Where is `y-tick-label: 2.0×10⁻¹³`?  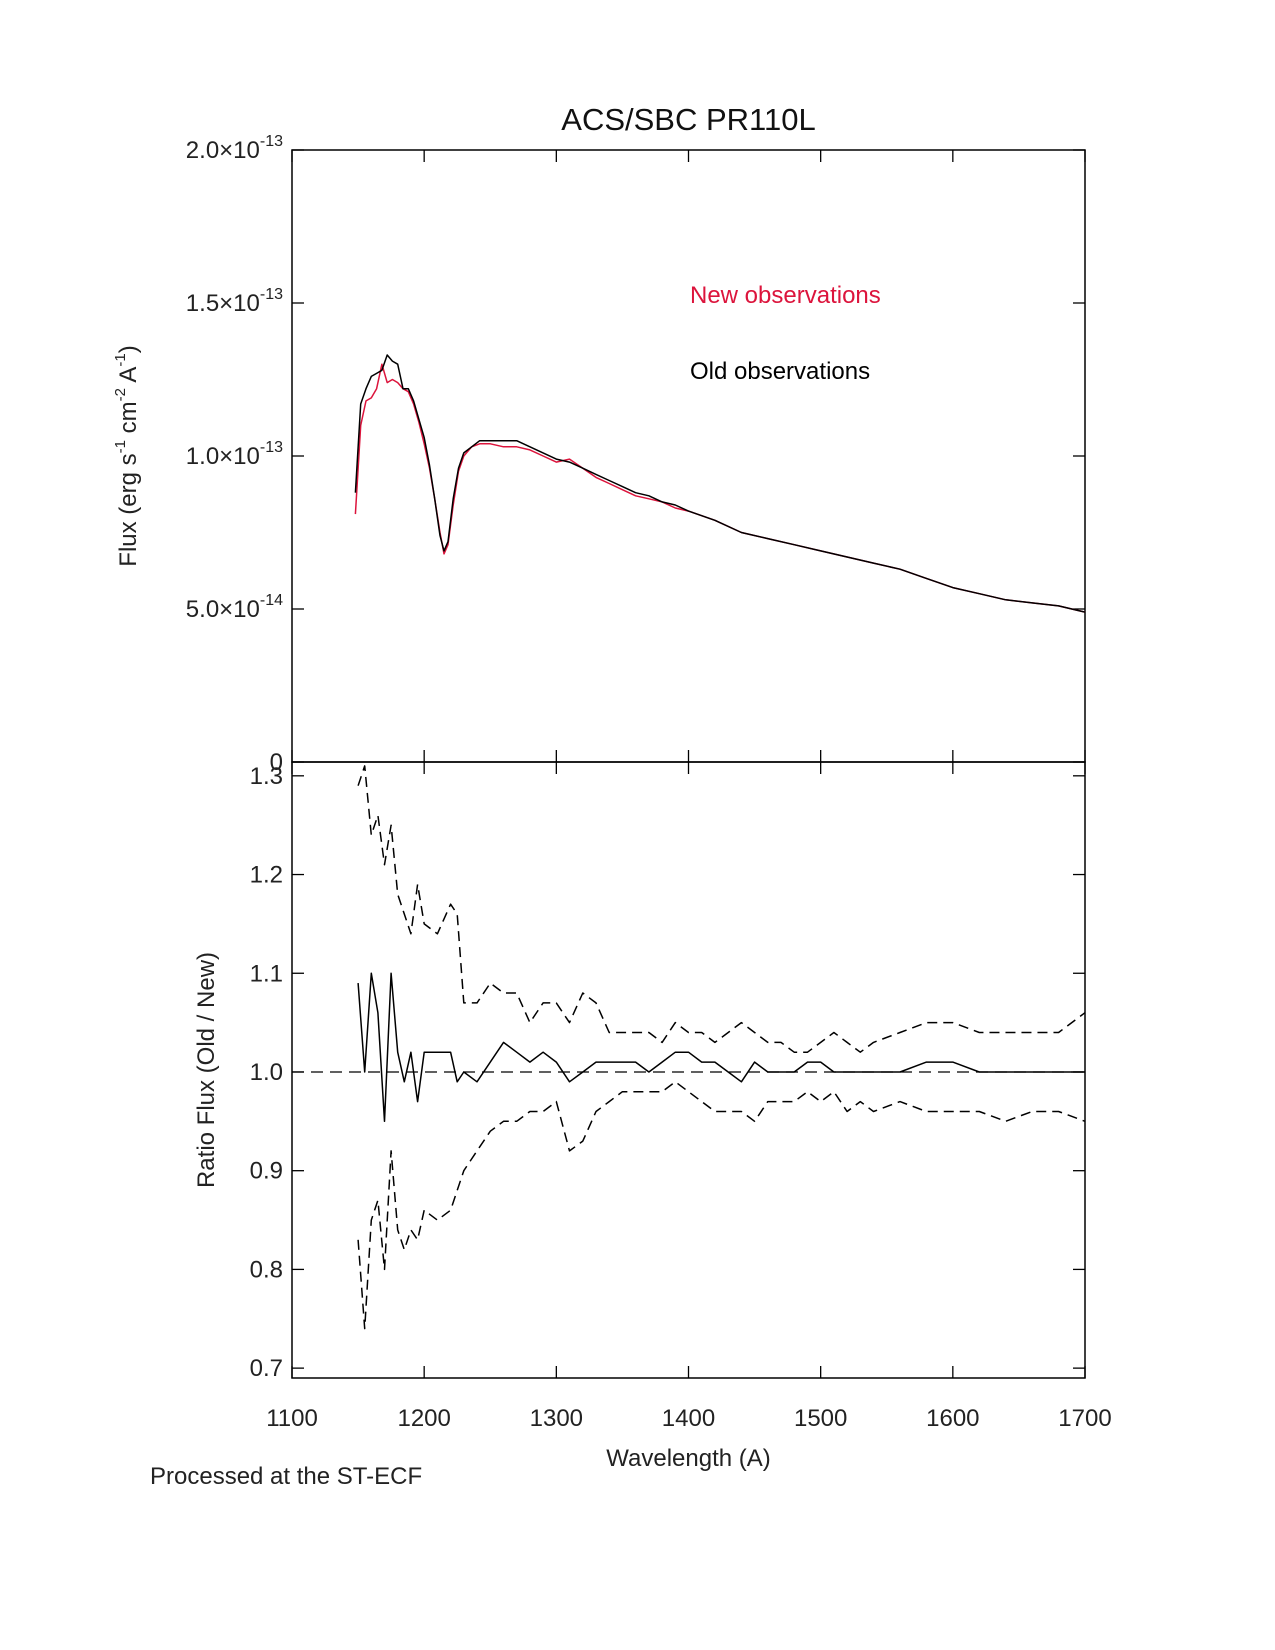
y-tick-label: 2.0×10⁻¹³ is located at coordinates (234, 148).